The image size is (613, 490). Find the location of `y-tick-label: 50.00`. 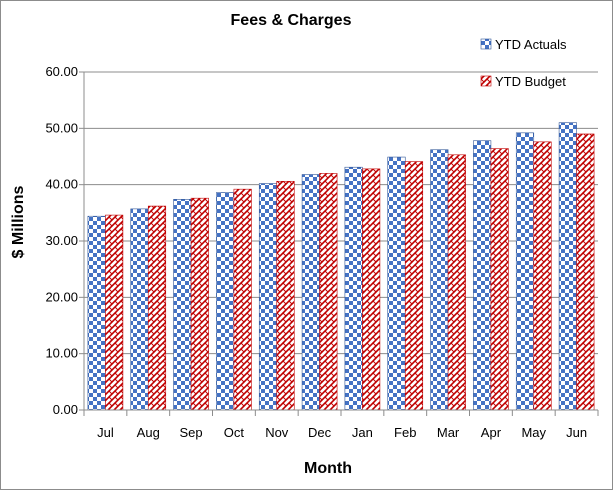

y-tick-label: 50.00 is located at coordinates (61, 127).